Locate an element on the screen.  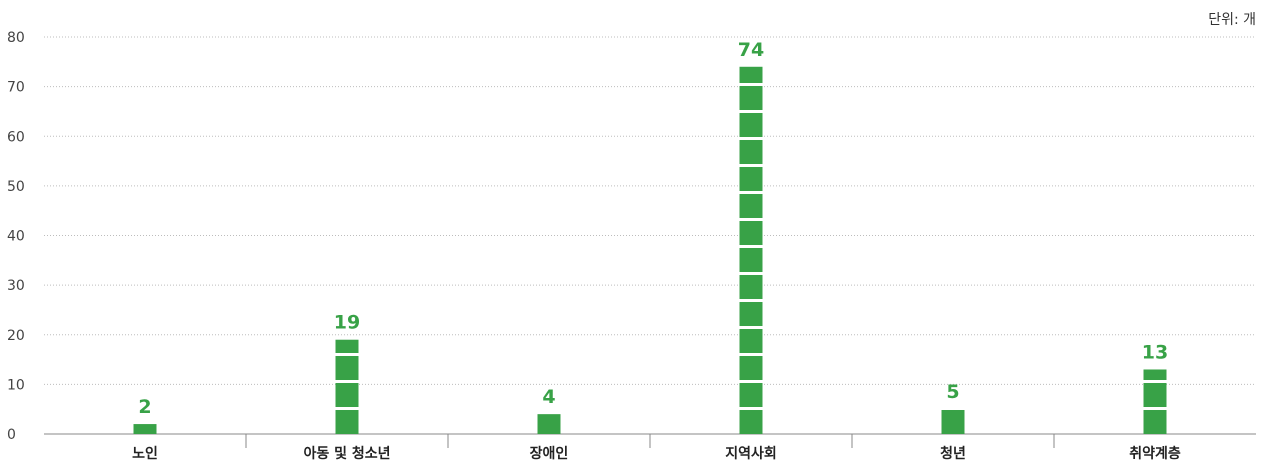
value-label-6: 13 is located at coordinates (1155, 352).